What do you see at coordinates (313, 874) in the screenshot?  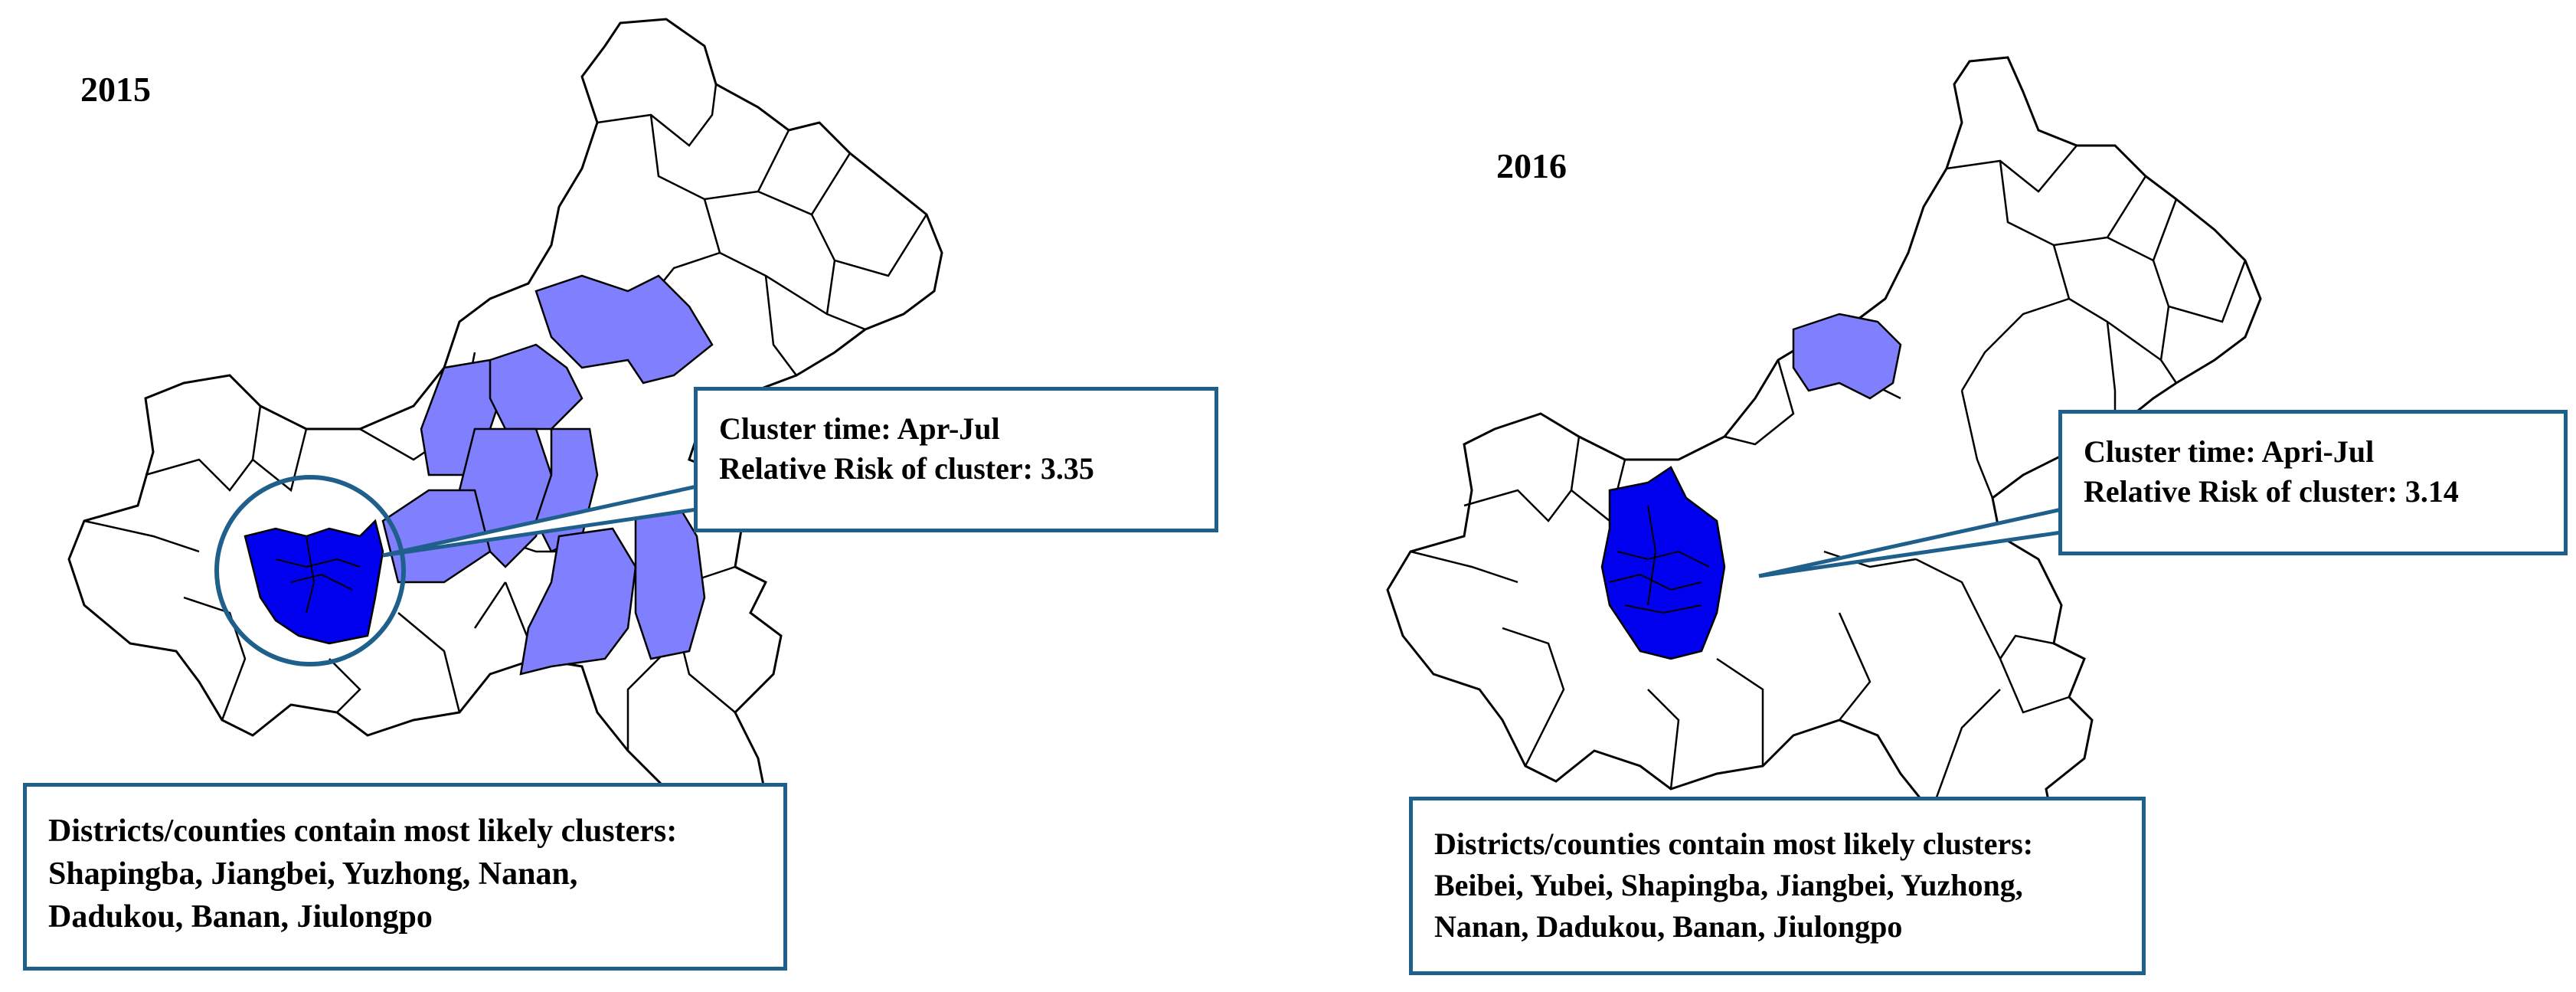 I see `districts-line-1: Shapingba, Jiangbei, Yuzhong, Nanan,` at bounding box center [313, 874].